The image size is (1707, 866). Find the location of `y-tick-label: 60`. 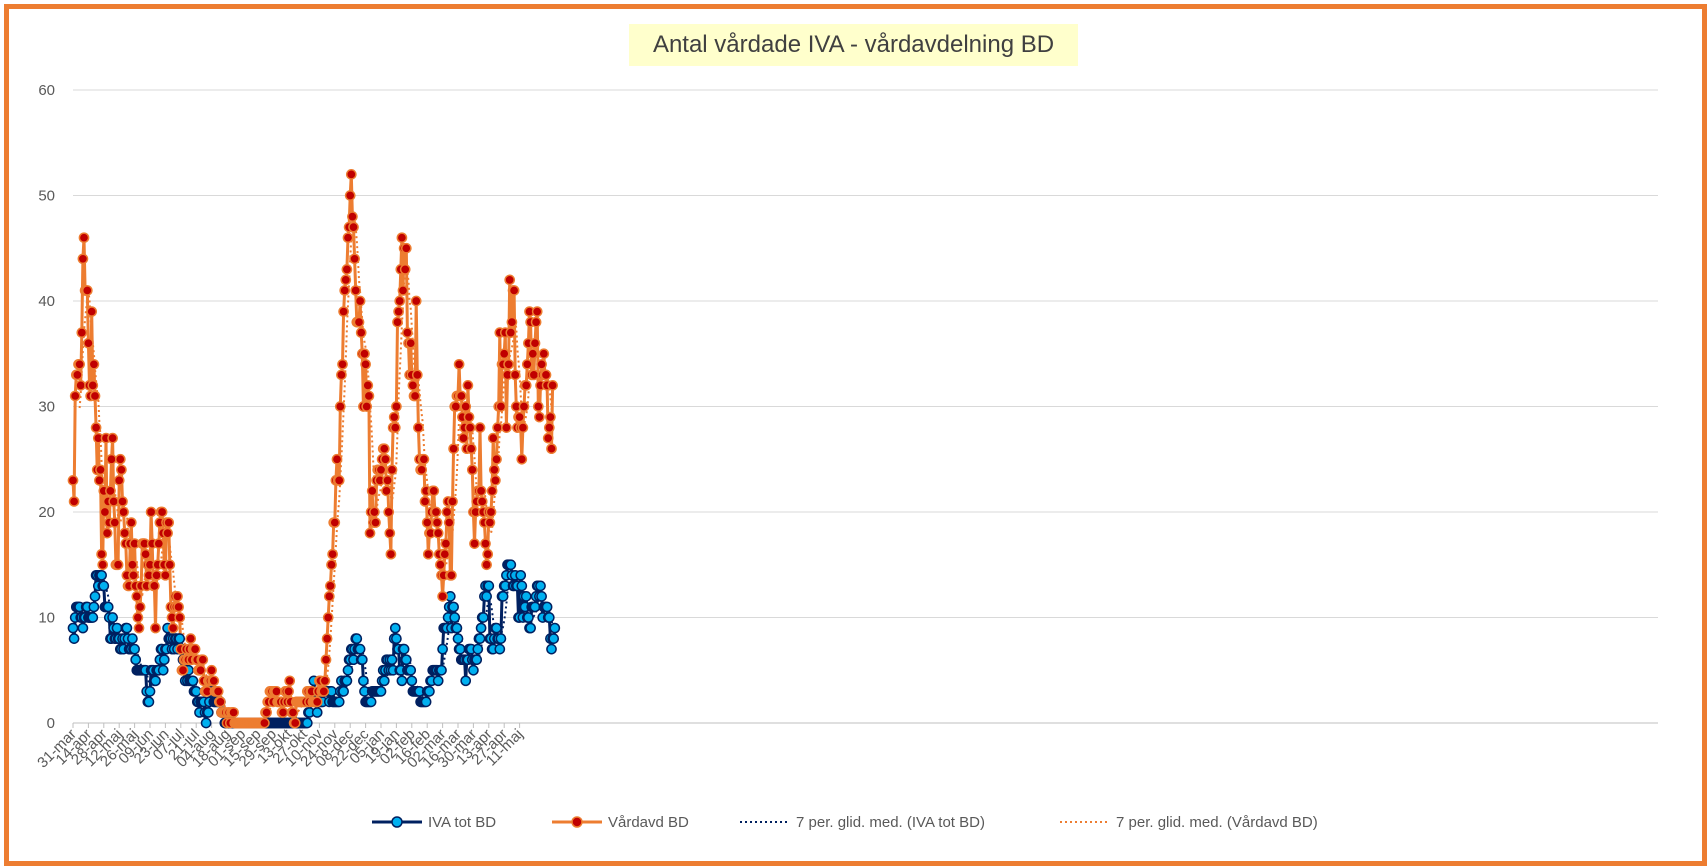

y-tick-label: 60 is located at coordinates (46, 90).